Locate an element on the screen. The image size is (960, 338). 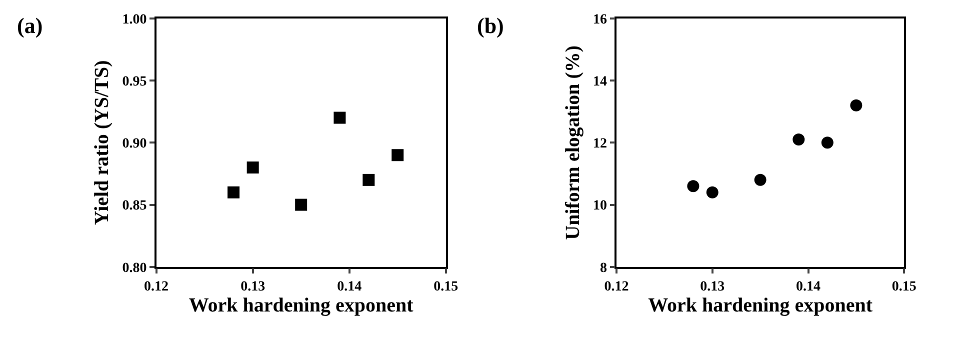
y-axis-title: Yield ratio (YS/TS) is located at coordinates (102, 143).